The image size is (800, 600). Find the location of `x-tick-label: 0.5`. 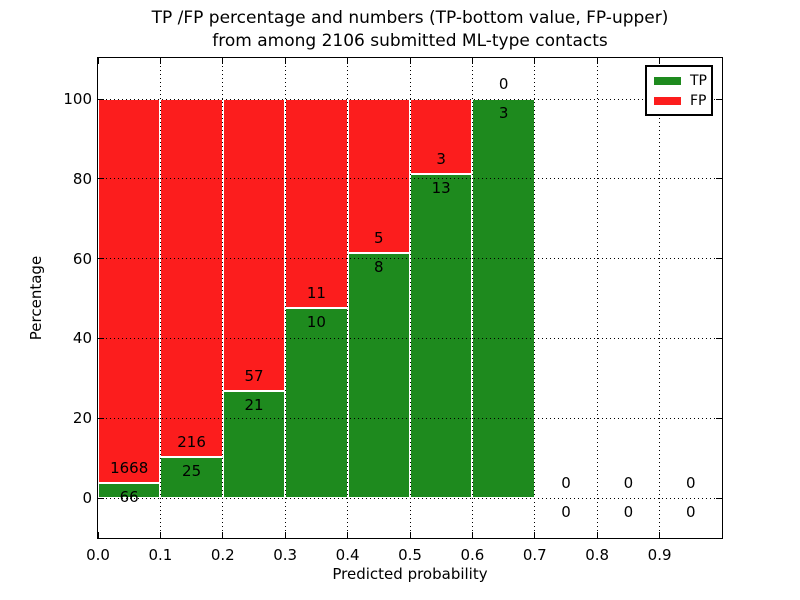

x-tick-label: 0.5 is located at coordinates (410, 555).